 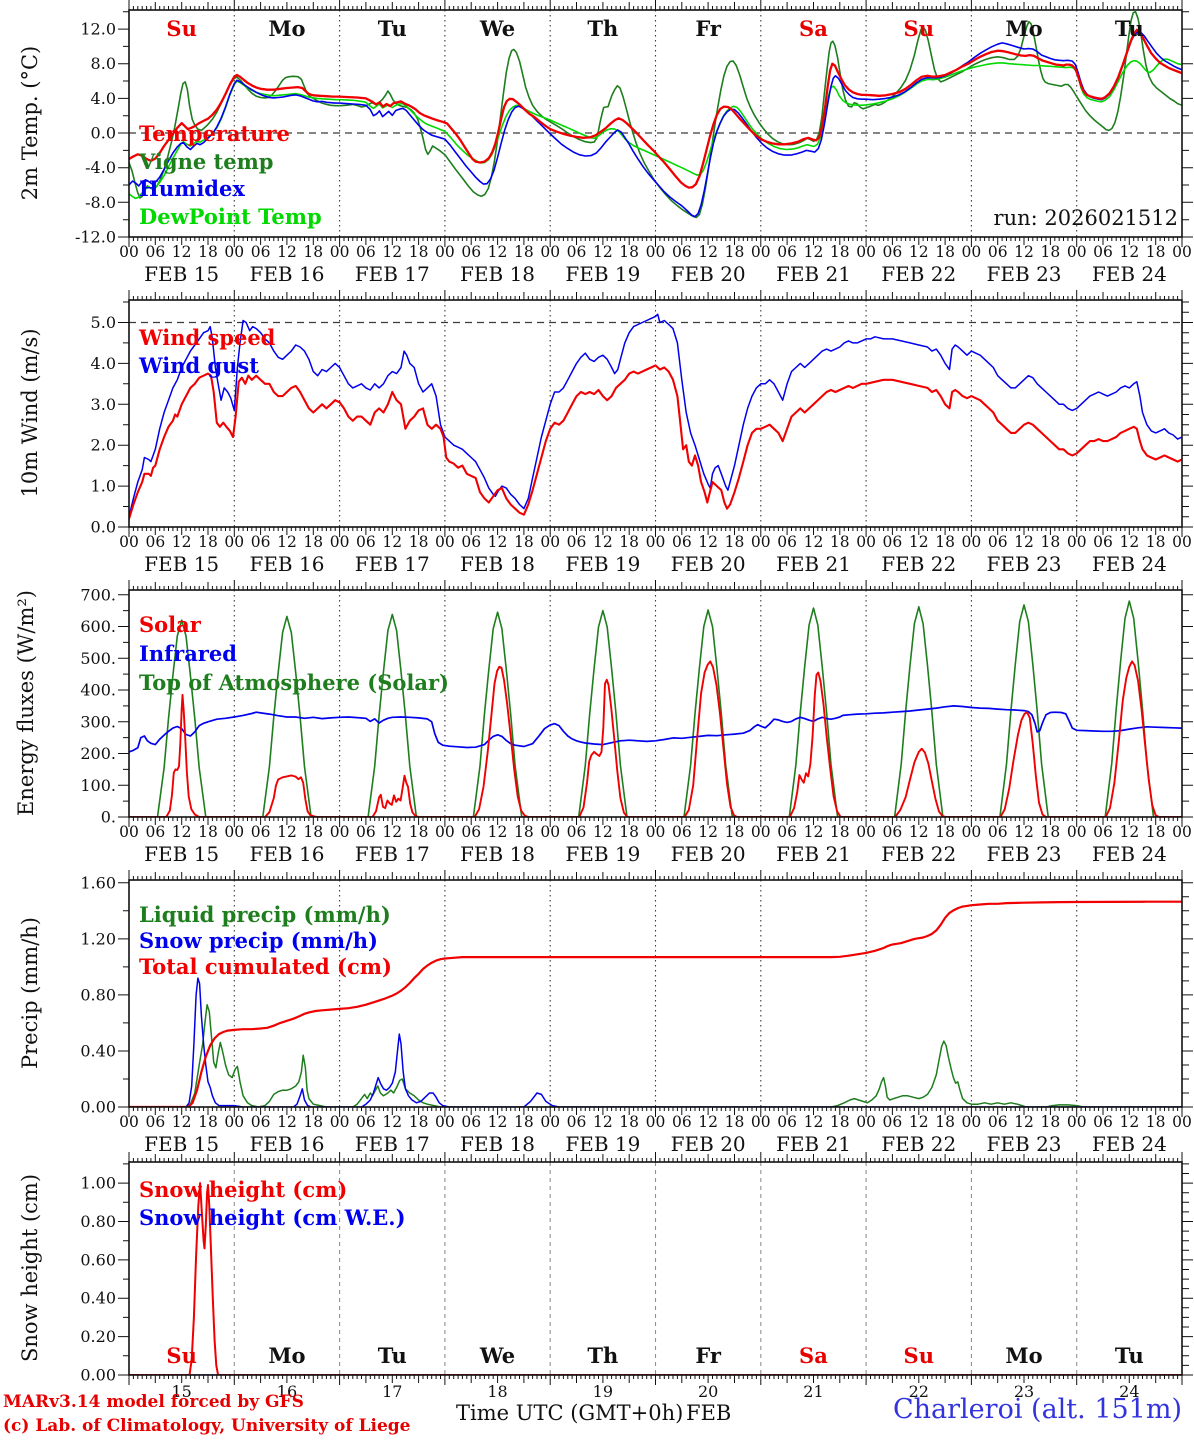 I want to click on day-number: 24, so click(x=1129, y=1391).